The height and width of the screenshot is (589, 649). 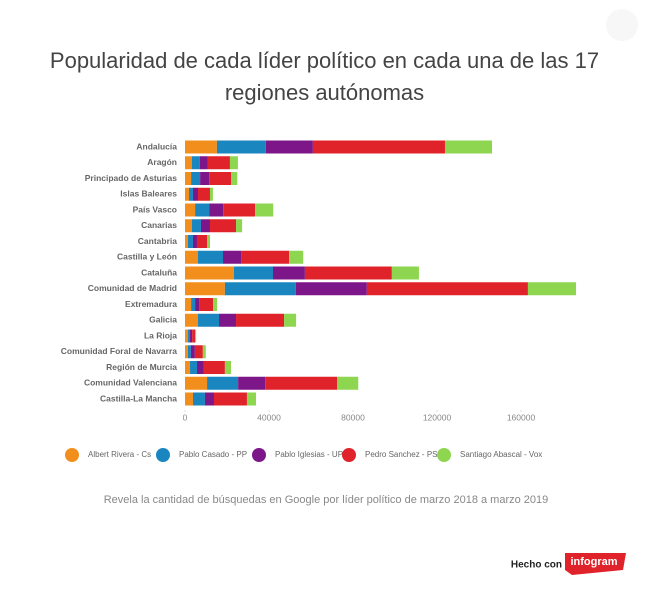 I want to click on legend-label: Pablo Iglesias - UP, so click(x=309, y=454).